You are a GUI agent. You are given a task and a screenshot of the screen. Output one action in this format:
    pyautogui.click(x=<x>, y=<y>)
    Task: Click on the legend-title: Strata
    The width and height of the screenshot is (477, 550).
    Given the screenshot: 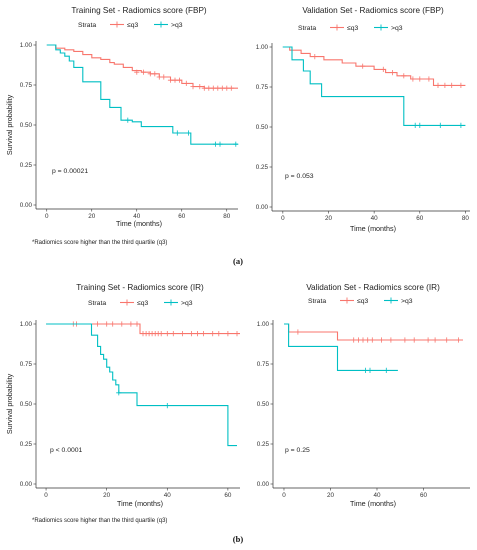 What is the action you would take?
    pyautogui.click(x=87, y=25)
    